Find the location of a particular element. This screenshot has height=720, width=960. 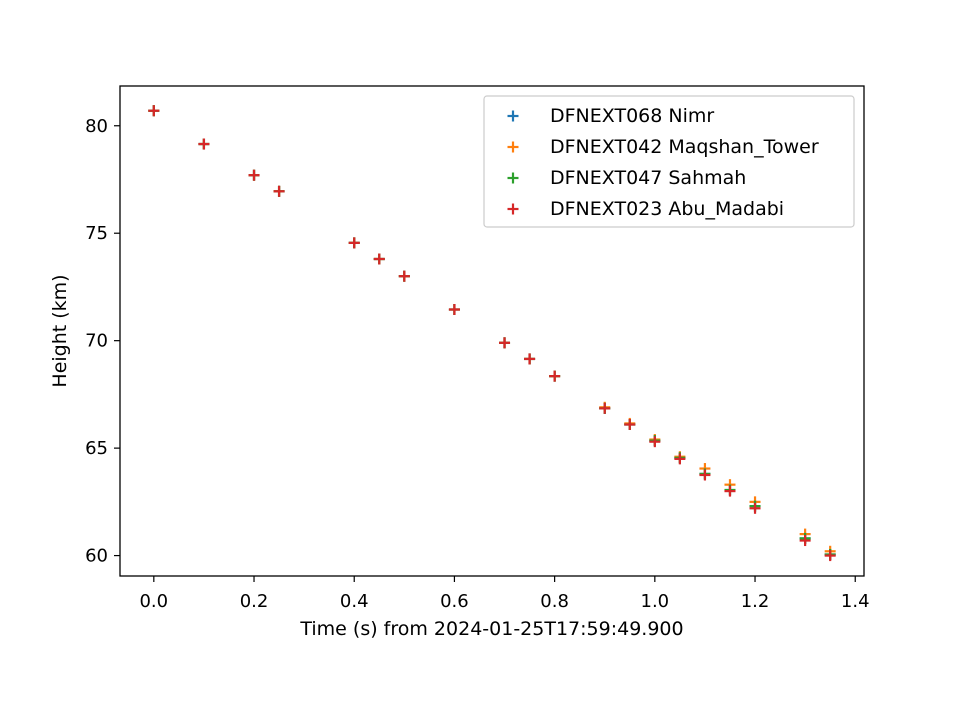

legend-entry: DFNEXT042 Maqshan_Tower is located at coordinates (663, 147).